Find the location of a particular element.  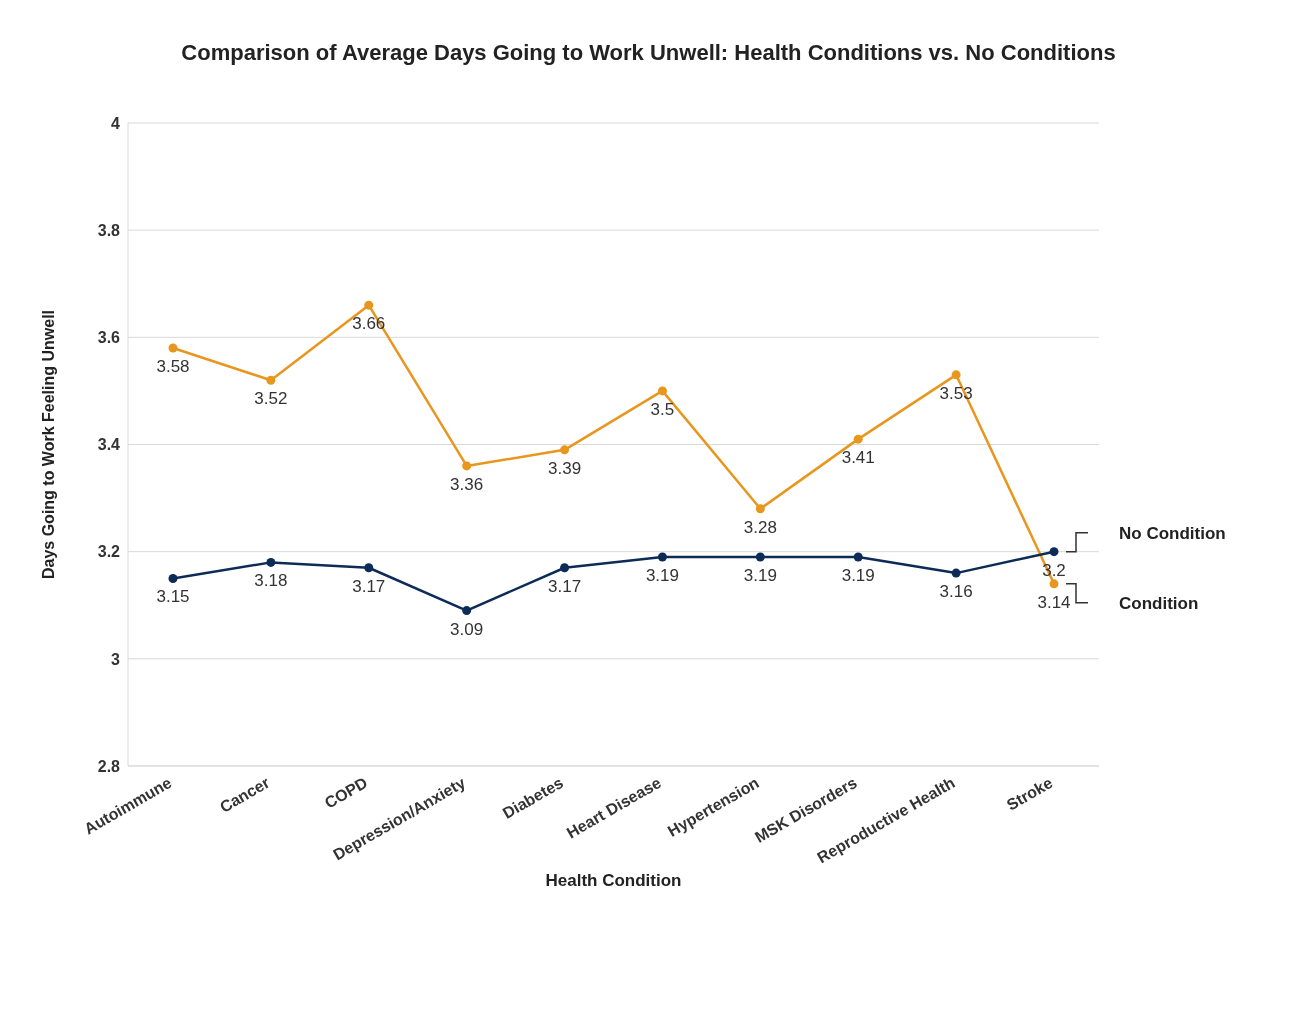

data-label: 3.39 is located at coordinates (565, 468).